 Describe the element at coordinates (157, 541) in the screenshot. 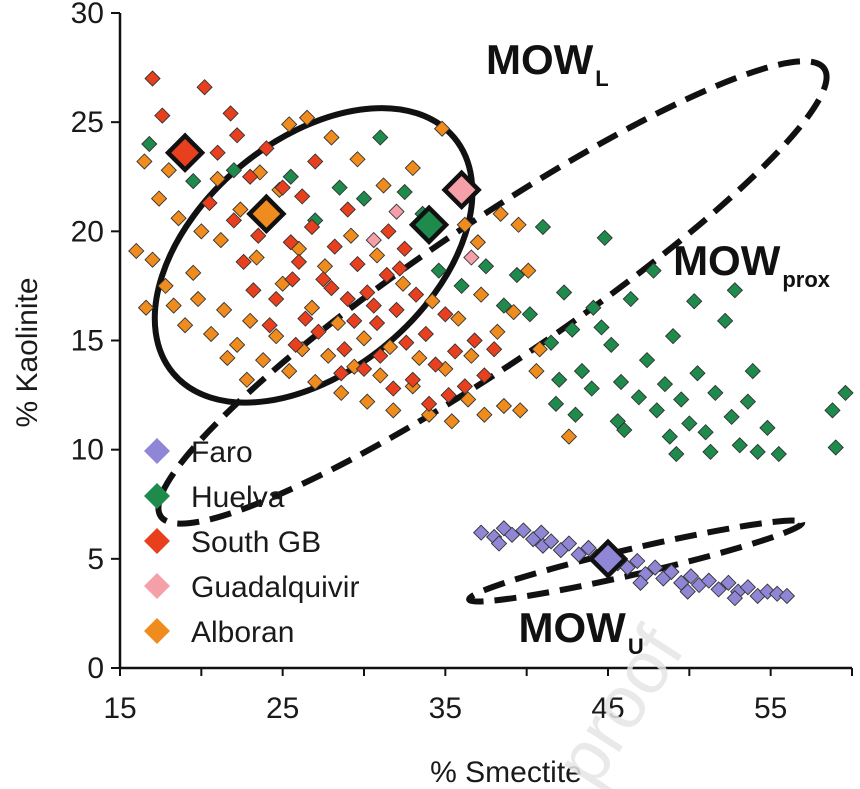

I see `legend-swatch-south-gb` at that location.